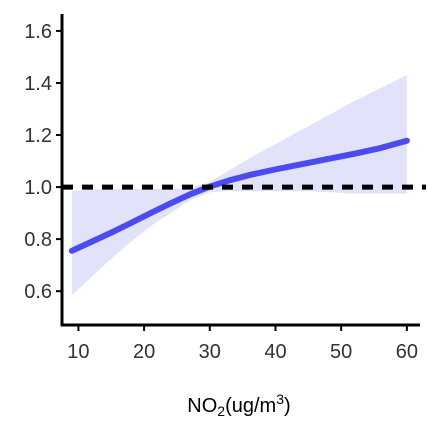 Image resolution: width=428 pixels, height=423 pixels. Describe the element at coordinates (38, 32) in the screenshot. I see `y-tick-label: 1.6` at that location.